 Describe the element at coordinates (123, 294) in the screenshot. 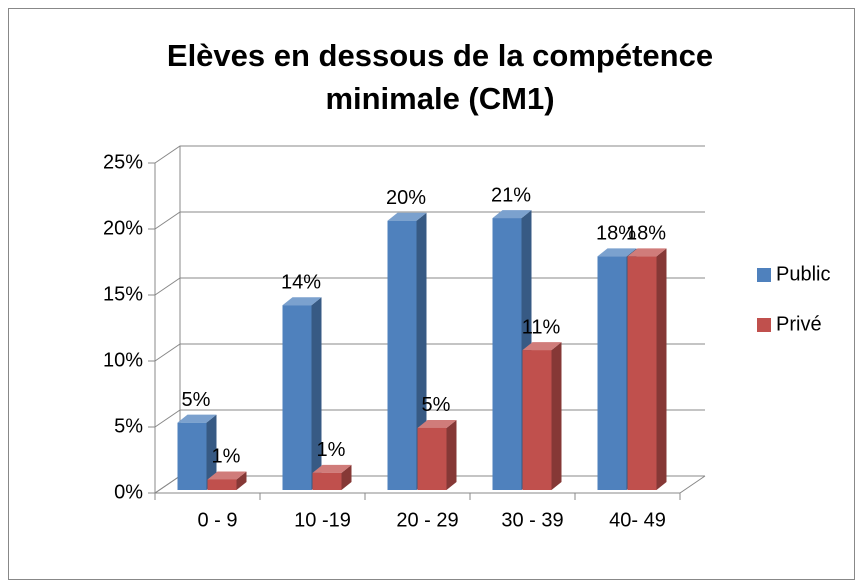

I see `y-tick-label: 15%` at that location.